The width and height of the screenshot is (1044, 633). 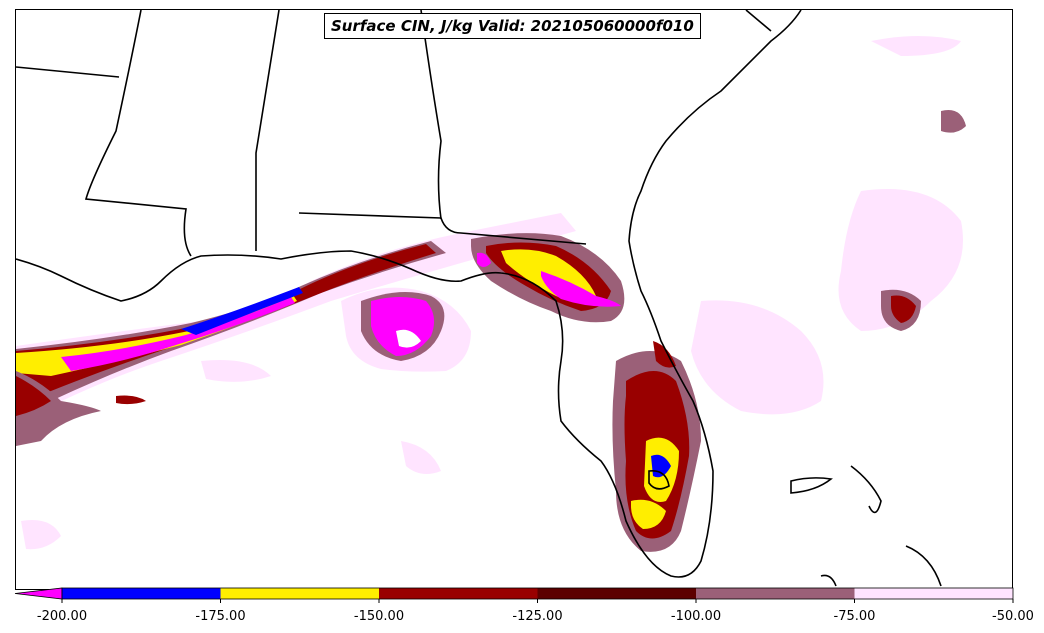 What do you see at coordinates (442, 228) in the screenshot?
I see `fl-al-border` at bounding box center [442, 228].